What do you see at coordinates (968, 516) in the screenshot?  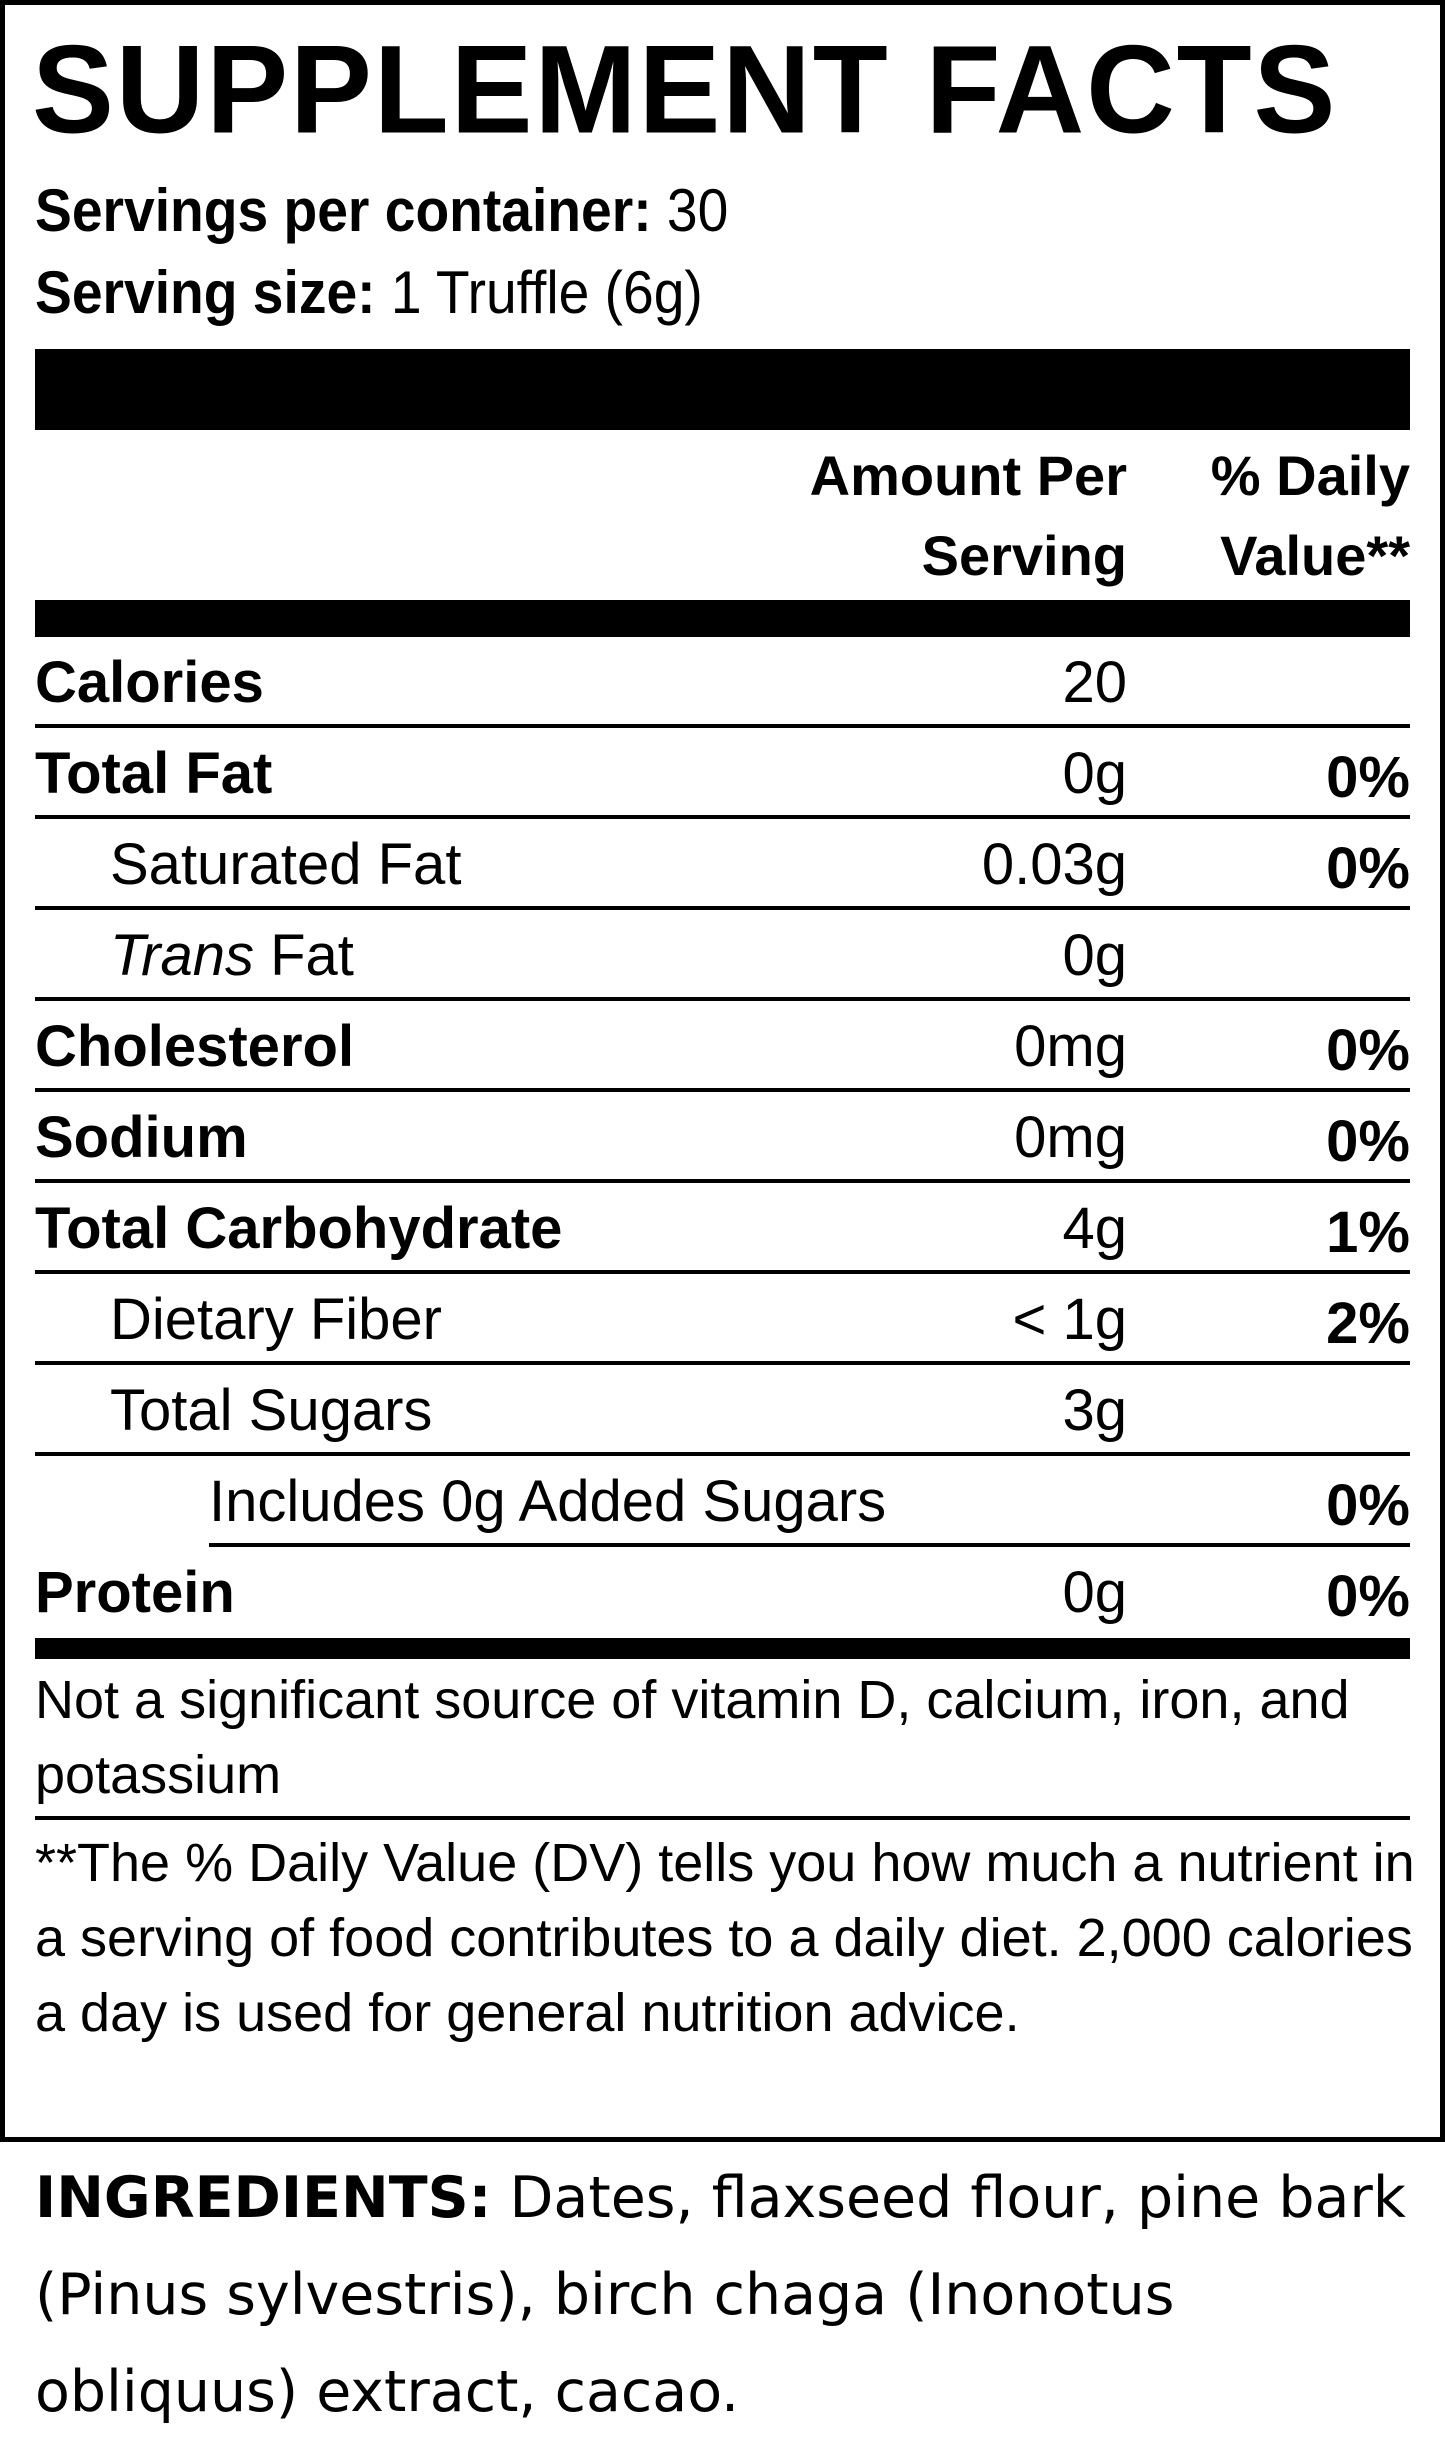 I see `amount-per-serving-header: Amount Per Serving` at bounding box center [968, 516].